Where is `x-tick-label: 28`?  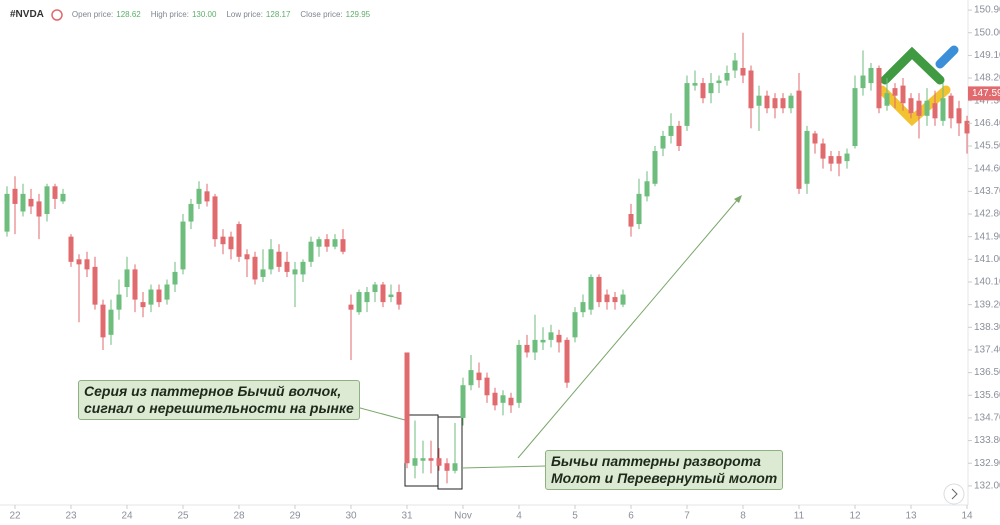 x-tick-label: 28 is located at coordinates (239, 516).